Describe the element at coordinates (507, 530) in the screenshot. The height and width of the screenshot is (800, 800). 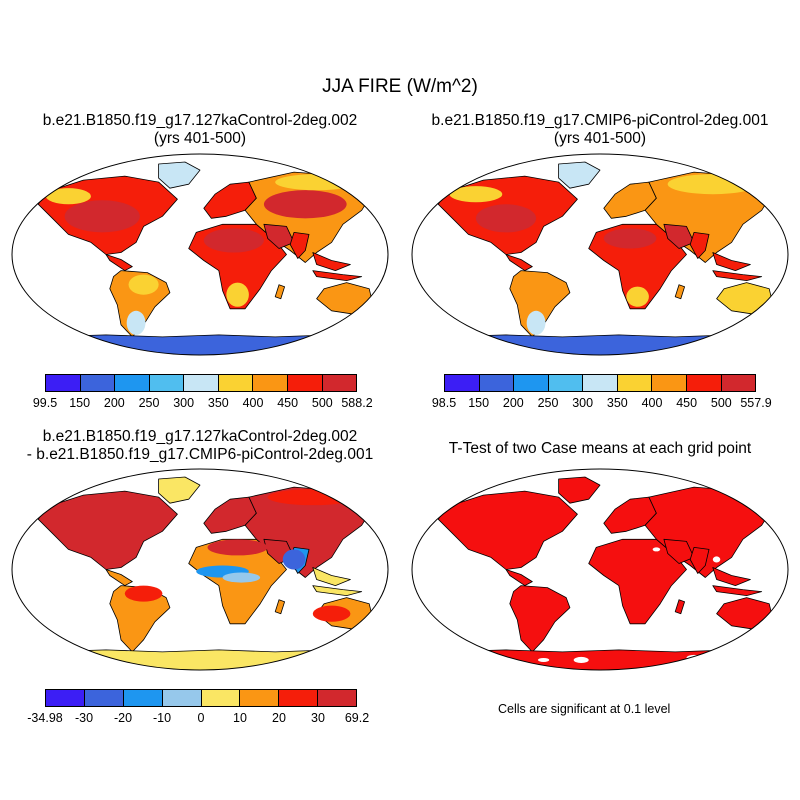
I see `continent-northAmerica` at that location.